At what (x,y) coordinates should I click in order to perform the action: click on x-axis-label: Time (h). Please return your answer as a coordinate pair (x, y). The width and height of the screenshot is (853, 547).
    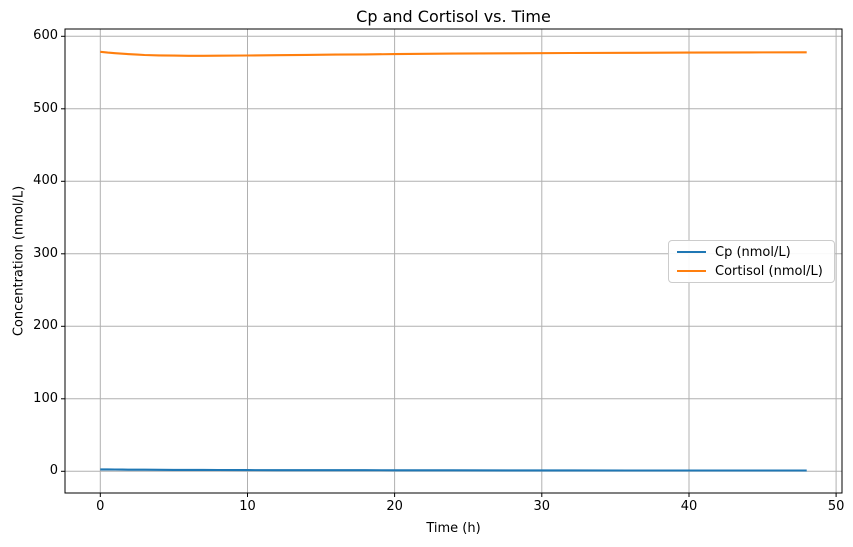
    Looking at the image, I should click on (453, 528).